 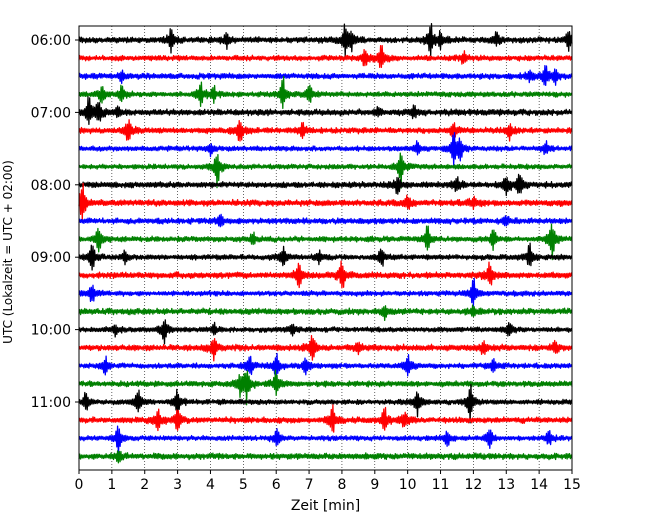 What do you see at coordinates (51, 113) in the screenshot?
I see `y-tick-label: 07:00` at bounding box center [51, 113].